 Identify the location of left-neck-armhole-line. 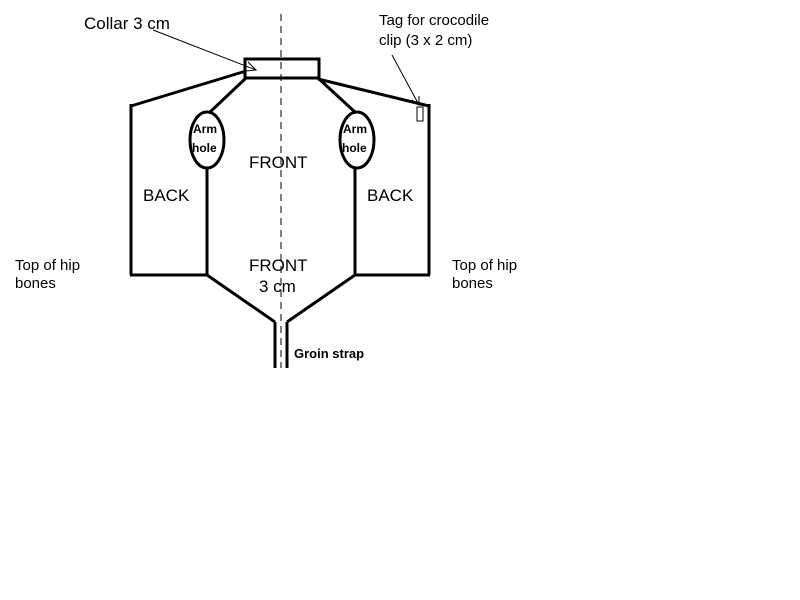
(227, 95).